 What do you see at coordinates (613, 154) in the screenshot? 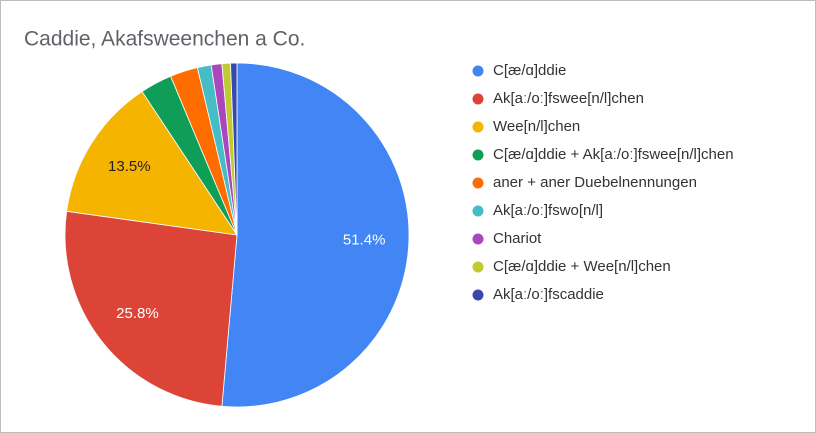
I see `legend-label: C[æ/ɑ]ddie + Ak[aː/oː]fswee[n/l]chen` at bounding box center [613, 154].